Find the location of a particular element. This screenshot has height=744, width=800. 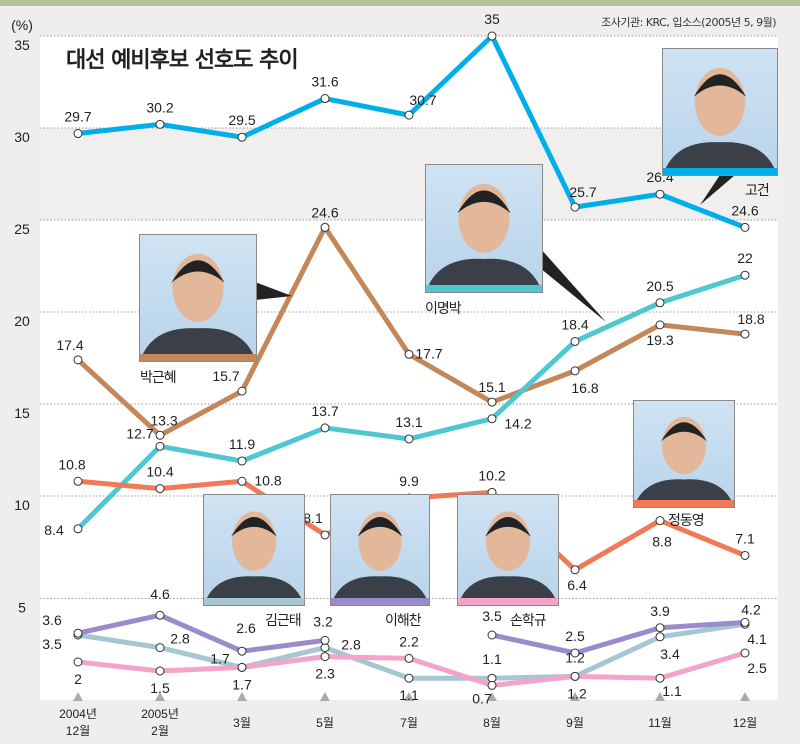

data-label: 18.8 is located at coordinates (750, 319).